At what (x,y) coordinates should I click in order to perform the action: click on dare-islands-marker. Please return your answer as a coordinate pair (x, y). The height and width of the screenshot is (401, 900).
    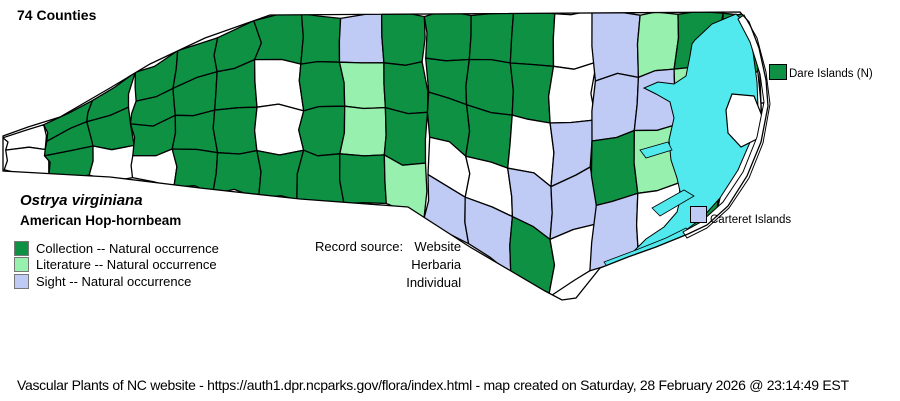
    Looking at the image, I should click on (778, 72).